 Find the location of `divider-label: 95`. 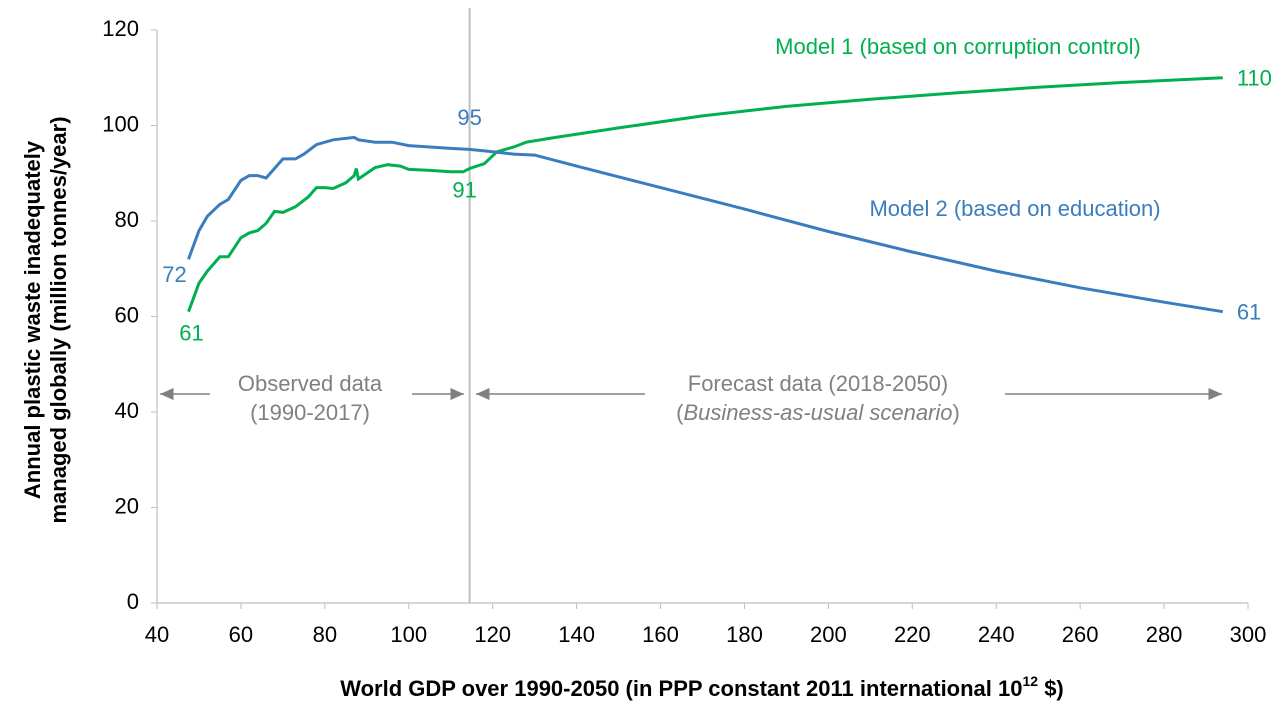

divider-label: 95 is located at coordinates (469, 117).